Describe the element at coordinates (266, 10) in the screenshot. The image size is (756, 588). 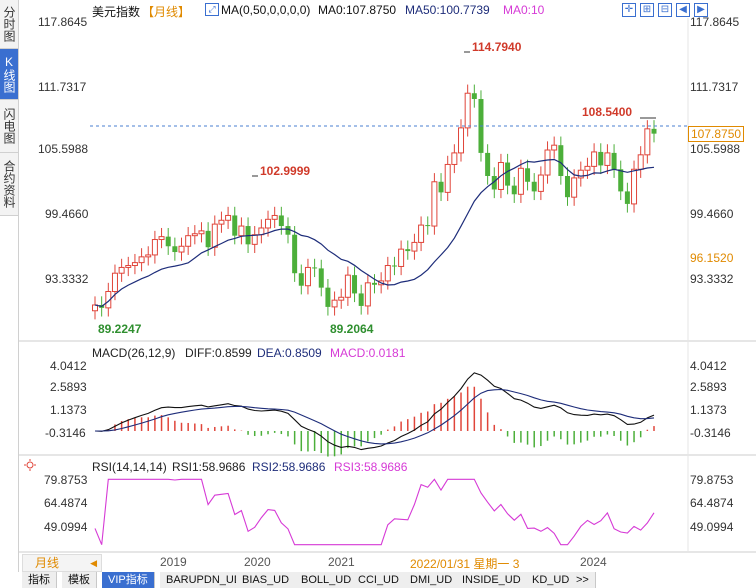
I see `ma-params: MA(0,50,0,0,0,0)` at that location.